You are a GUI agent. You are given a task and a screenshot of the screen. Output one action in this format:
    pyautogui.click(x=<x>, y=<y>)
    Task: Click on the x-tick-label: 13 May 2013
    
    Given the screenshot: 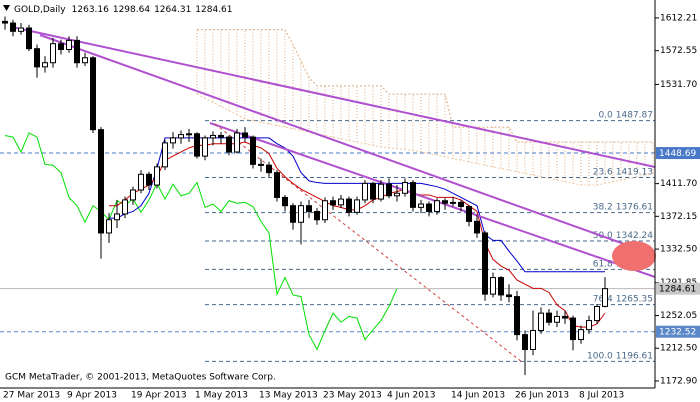 What is the action you would take?
    pyautogui.click(x=288, y=396)
    